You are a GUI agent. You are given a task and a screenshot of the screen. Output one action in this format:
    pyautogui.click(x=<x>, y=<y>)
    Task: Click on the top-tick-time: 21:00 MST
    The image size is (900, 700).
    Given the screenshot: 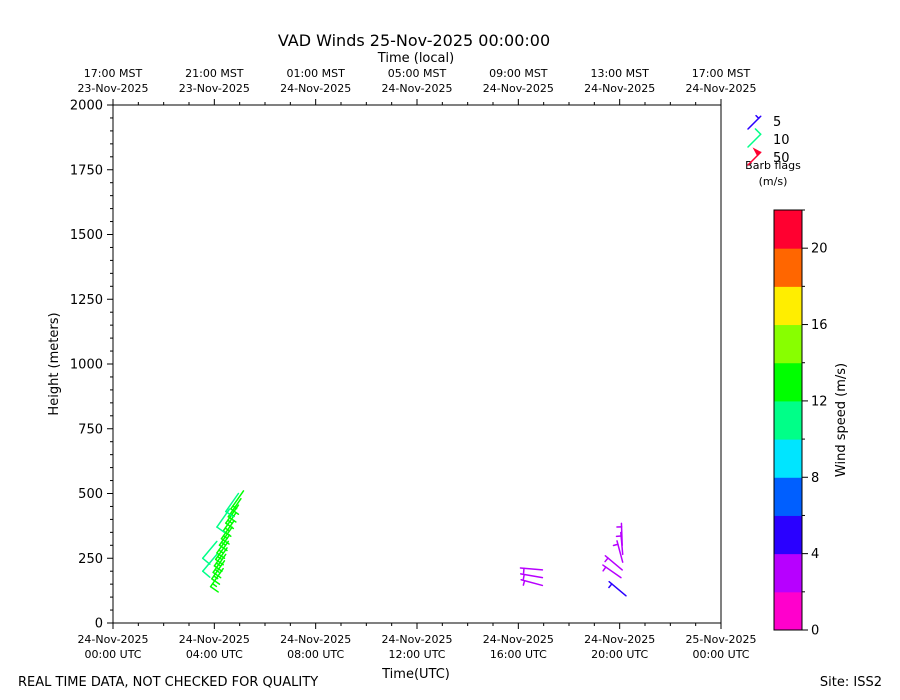 What is the action you would take?
    pyautogui.click(x=214, y=73)
    